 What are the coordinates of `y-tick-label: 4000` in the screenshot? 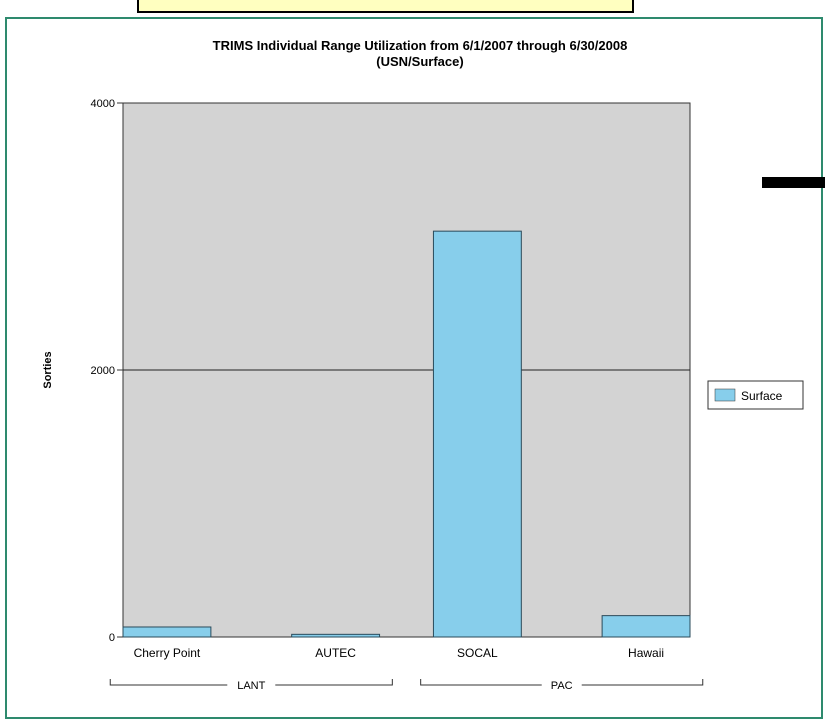 It's located at (103, 104).